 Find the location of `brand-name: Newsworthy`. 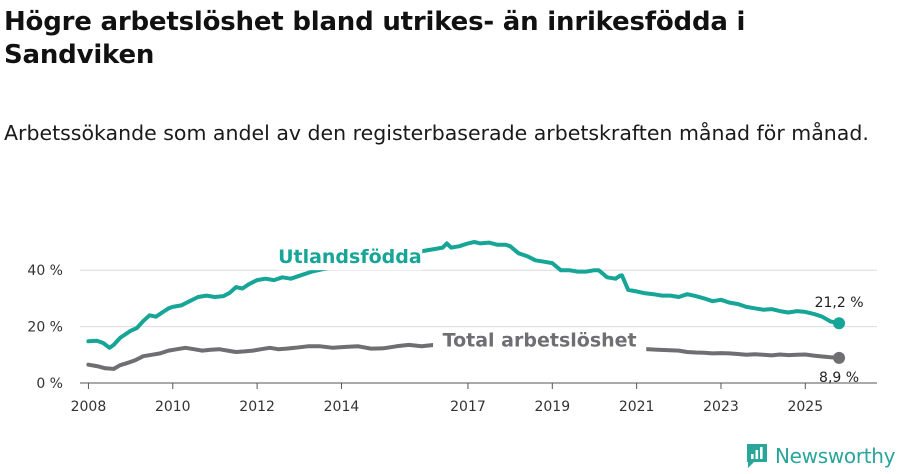

brand-name: Newsworthy is located at coordinates (835, 456).